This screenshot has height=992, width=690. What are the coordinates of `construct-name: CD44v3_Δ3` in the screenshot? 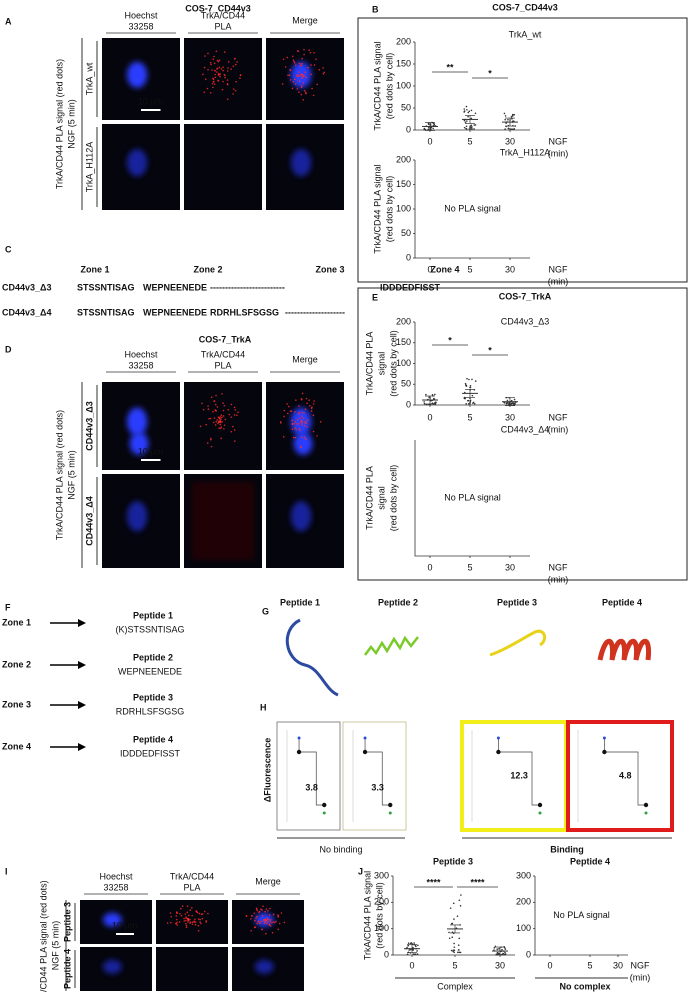 It's located at (27, 287).